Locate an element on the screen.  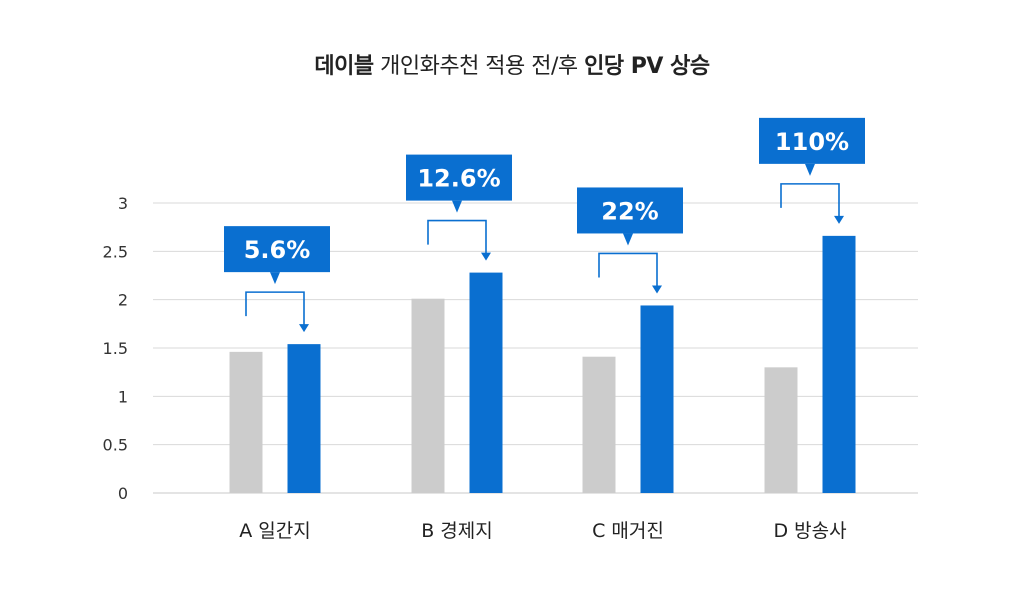
callout-label: 110% is located at coordinates (812, 142).